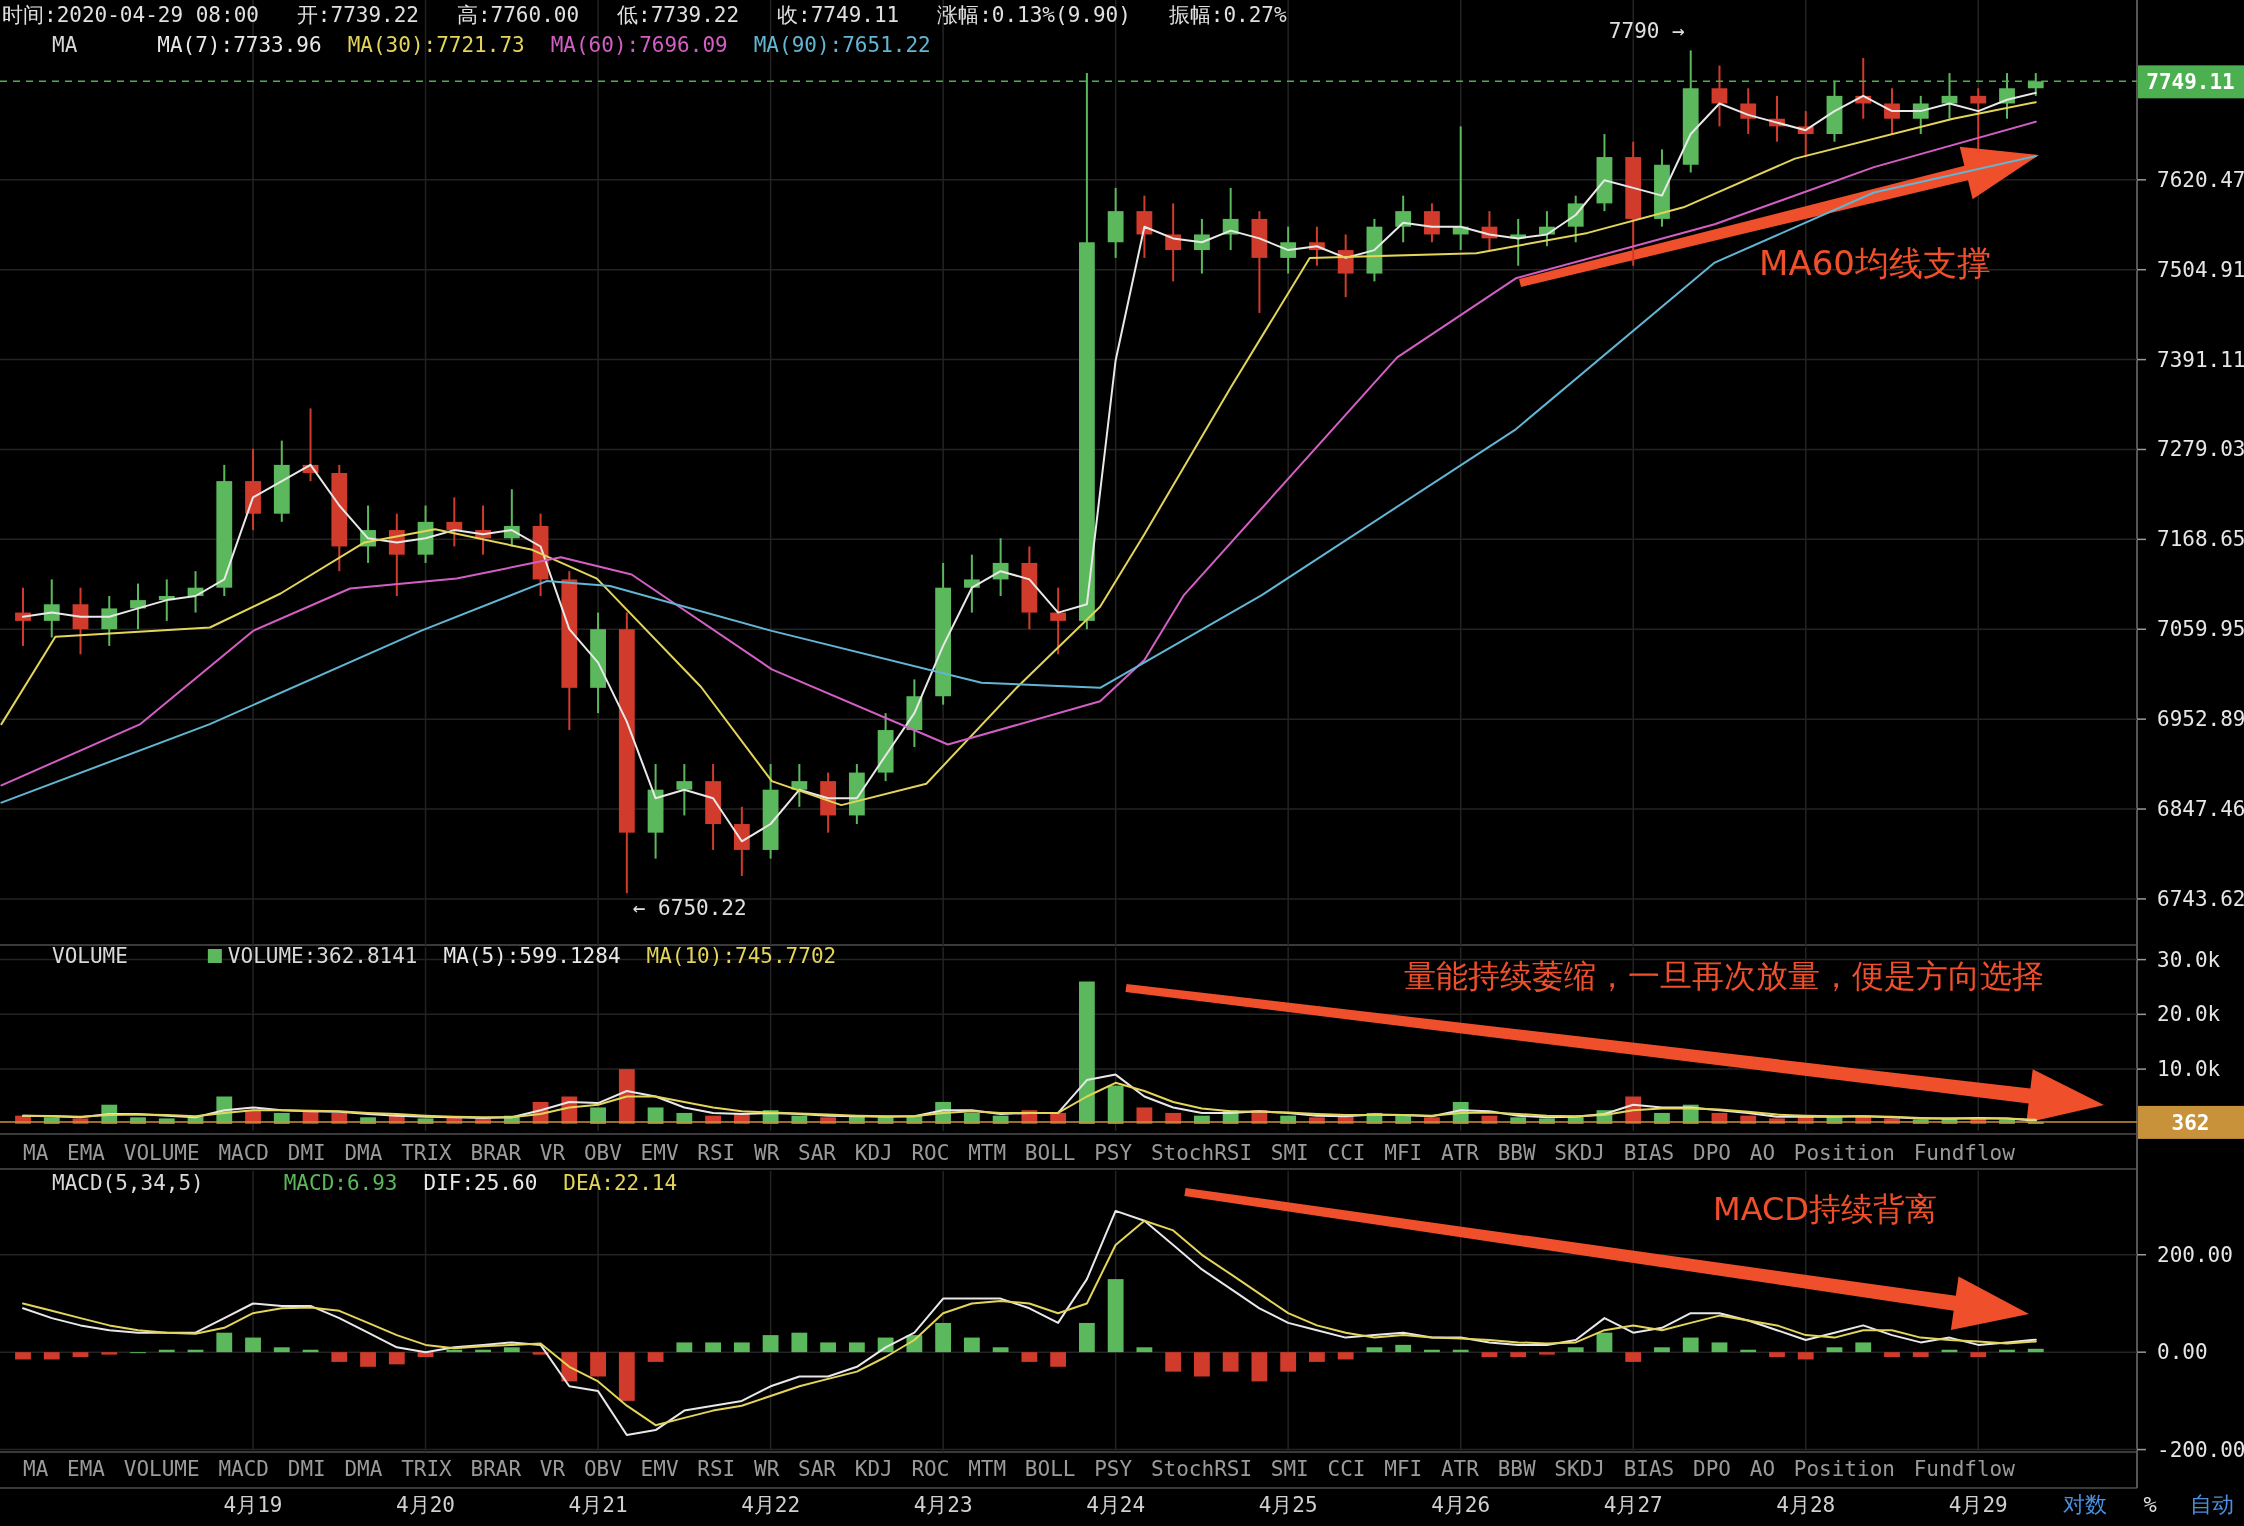  What do you see at coordinates (598, 1505) in the screenshot?
I see `x-tick-label: 4月21` at bounding box center [598, 1505].